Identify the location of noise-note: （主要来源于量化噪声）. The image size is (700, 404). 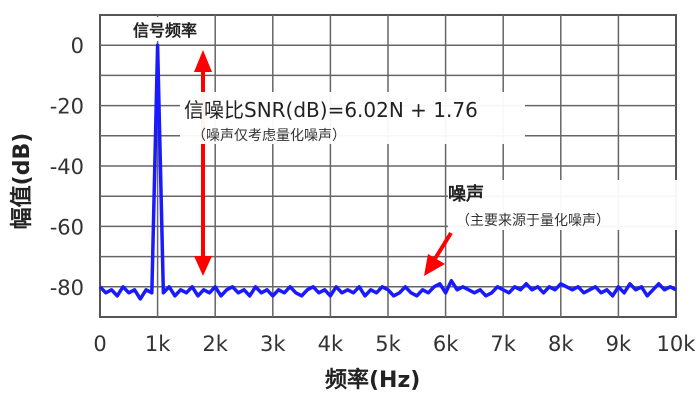
(533, 221).